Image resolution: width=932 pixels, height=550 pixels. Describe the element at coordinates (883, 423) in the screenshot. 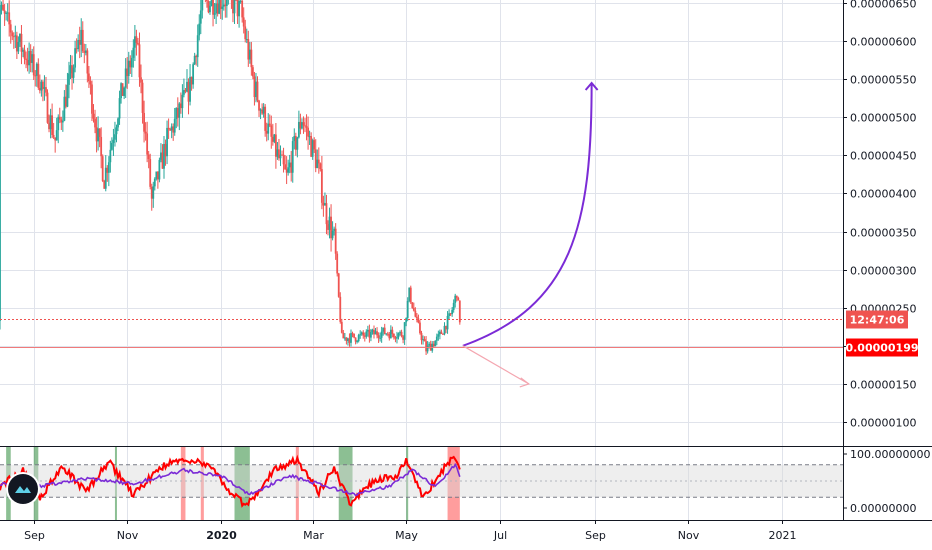

I see `price-tick-label: 0.00000100` at that location.